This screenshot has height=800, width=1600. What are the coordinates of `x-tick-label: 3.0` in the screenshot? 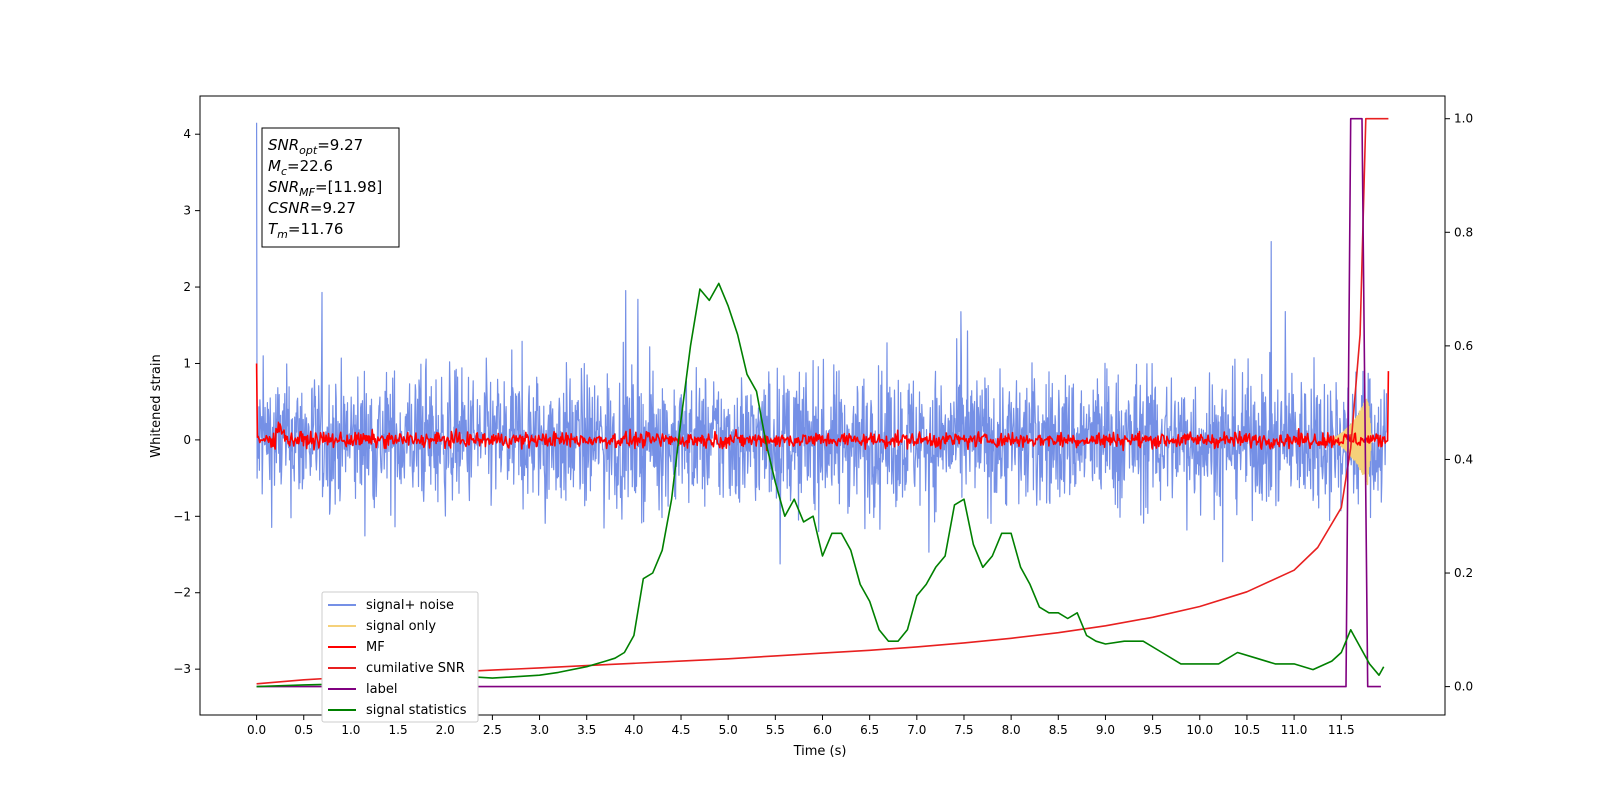 It's located at (539, 730).